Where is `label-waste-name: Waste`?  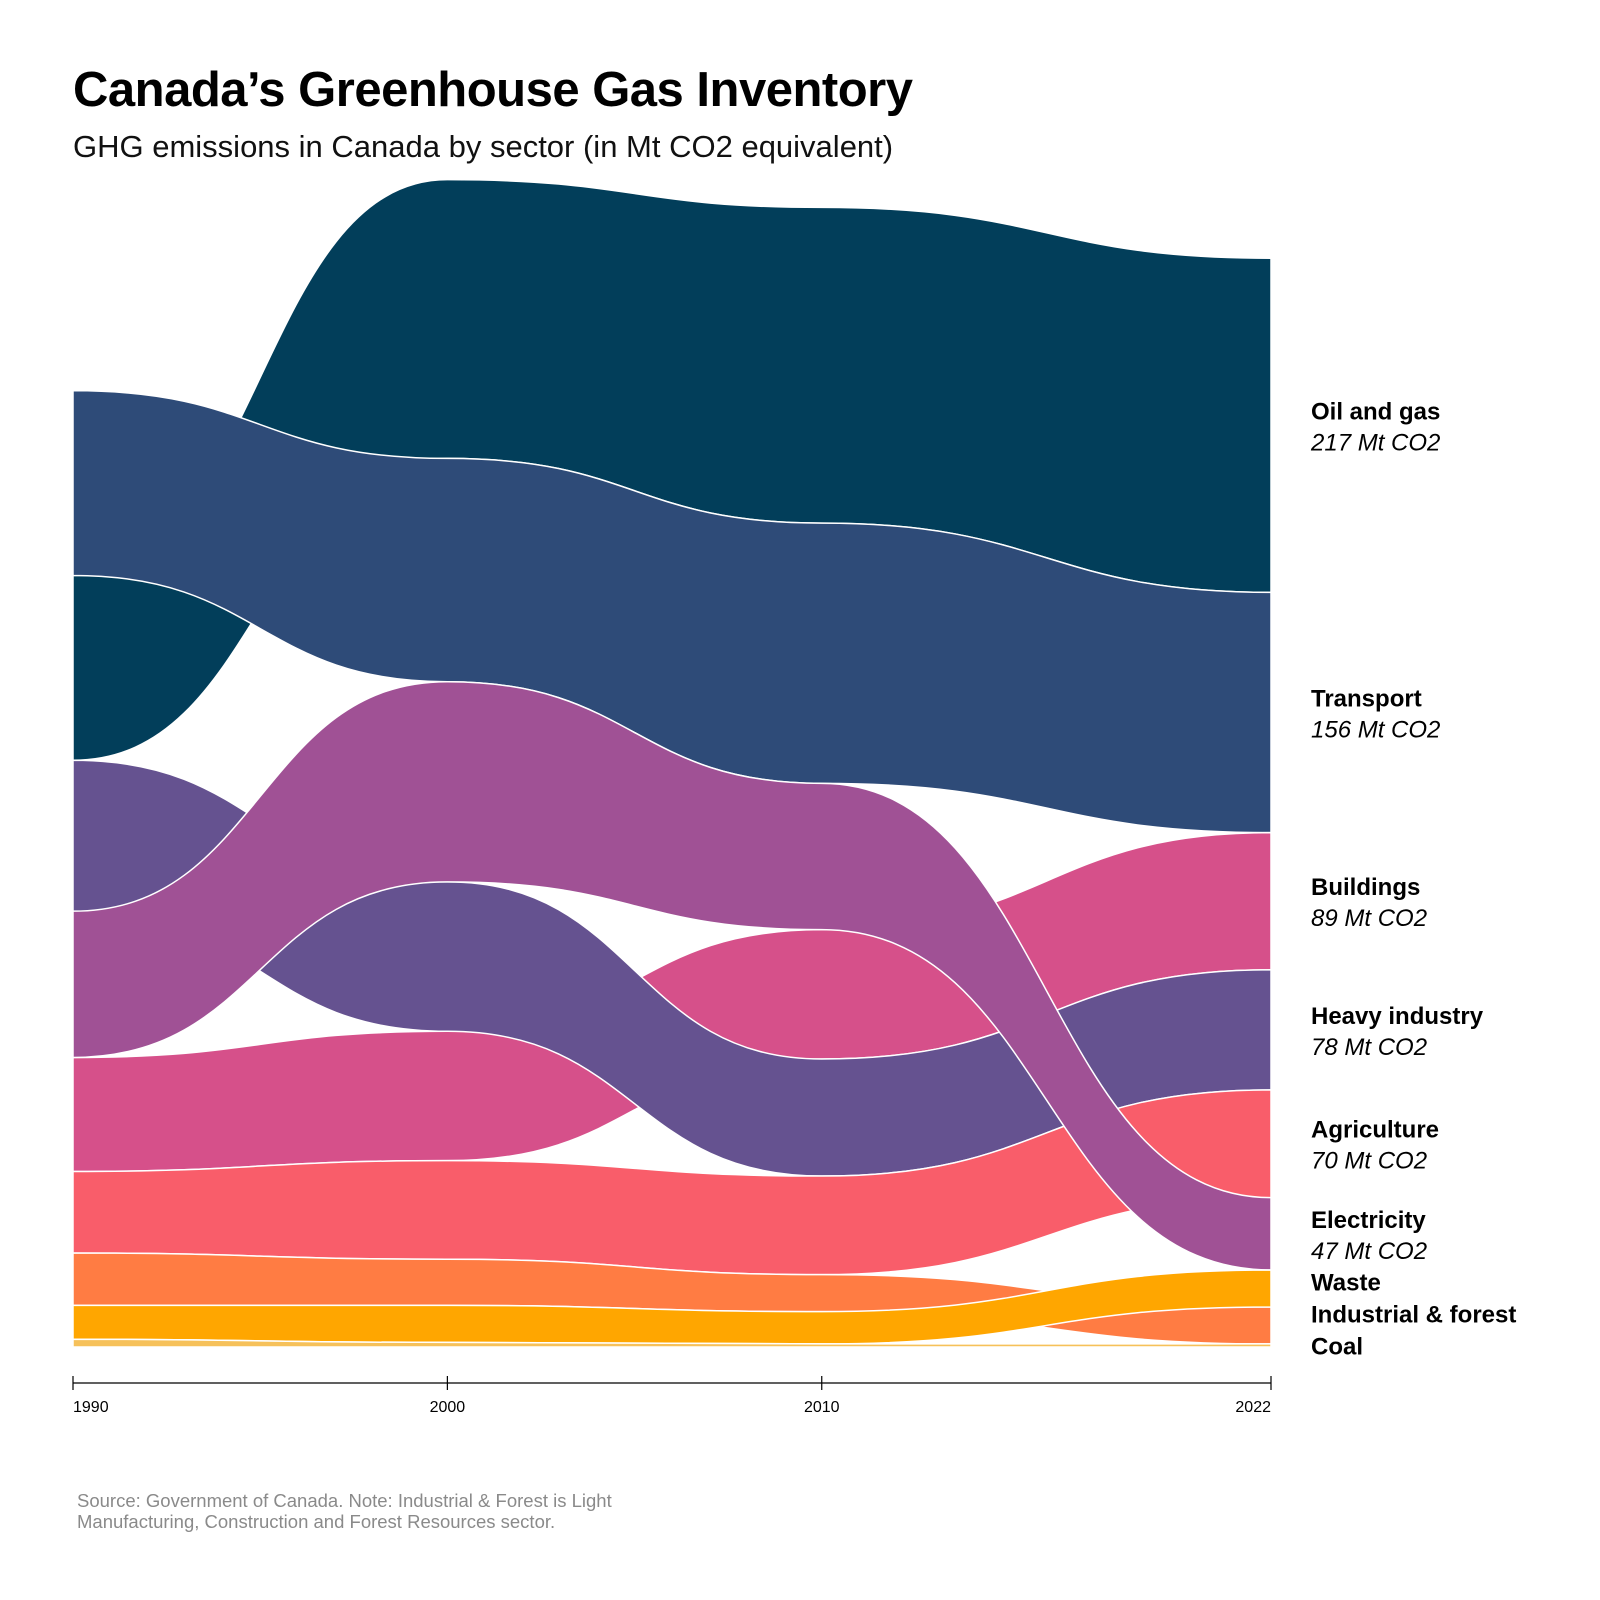 label-waste-name: Waste is located at coordinates (1346, 1282).